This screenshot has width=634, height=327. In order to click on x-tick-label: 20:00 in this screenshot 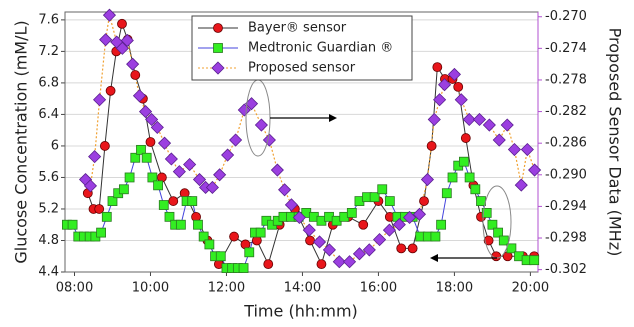, I will do `click(530, 288)`.